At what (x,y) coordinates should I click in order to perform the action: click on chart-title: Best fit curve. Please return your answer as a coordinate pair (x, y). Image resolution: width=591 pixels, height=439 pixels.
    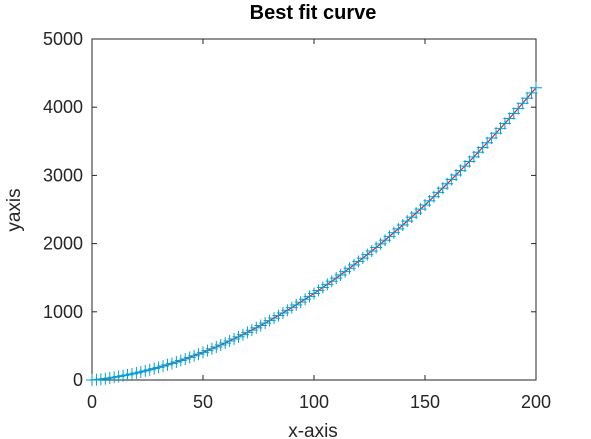
    Looking at the image, I should click on (313, 13).